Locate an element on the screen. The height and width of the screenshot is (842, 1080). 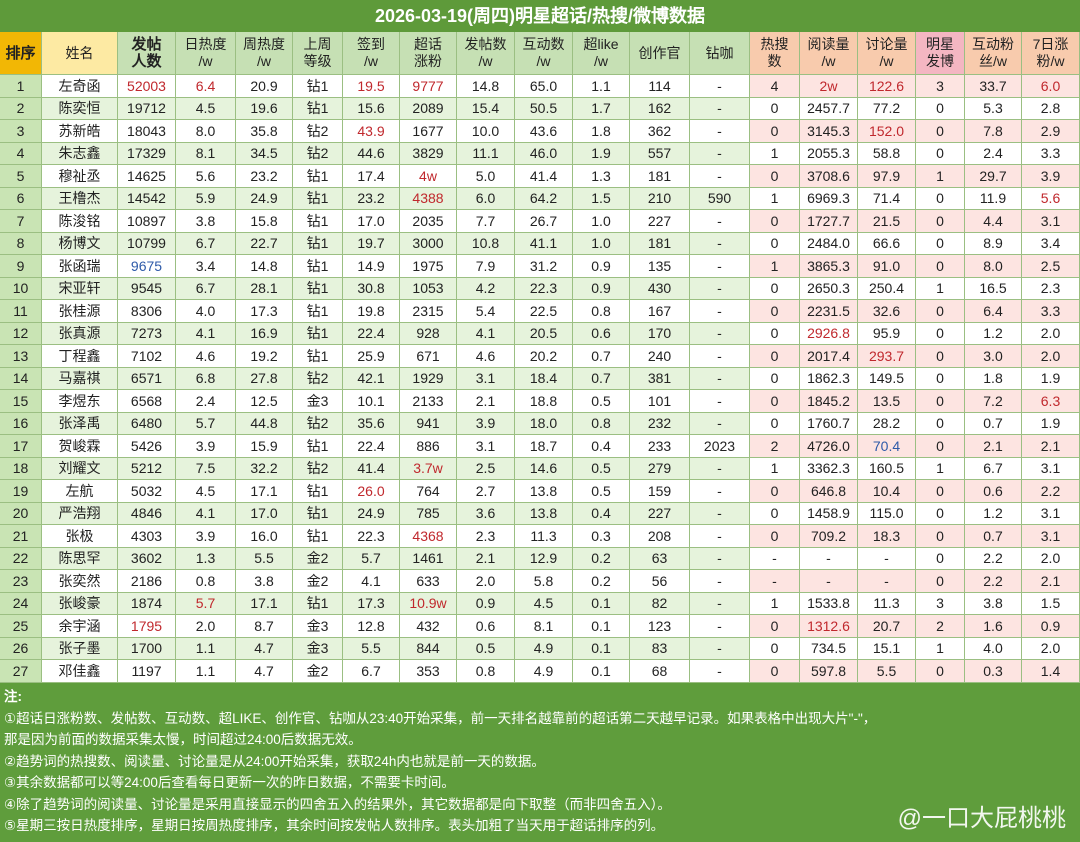
table-cell: 22.3 is located at coordinates (371, 536).